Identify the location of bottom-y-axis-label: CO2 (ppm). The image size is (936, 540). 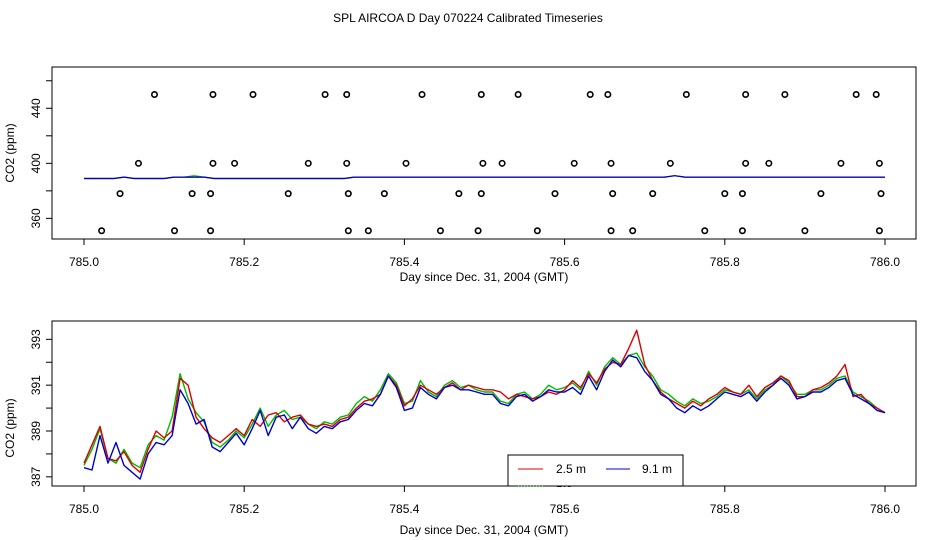
(10, 427).